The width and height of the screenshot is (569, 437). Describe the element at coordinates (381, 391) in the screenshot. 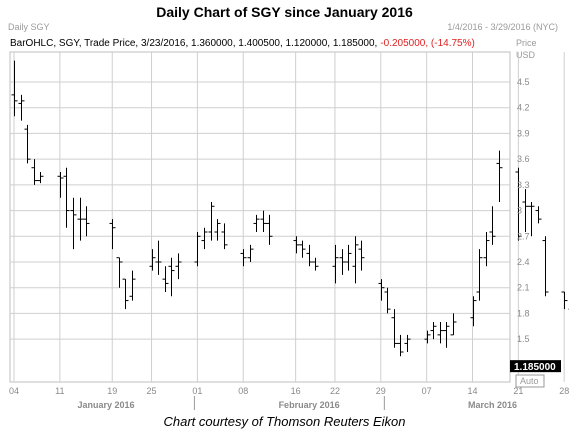

I see `x-tick-label: 29` at that location.